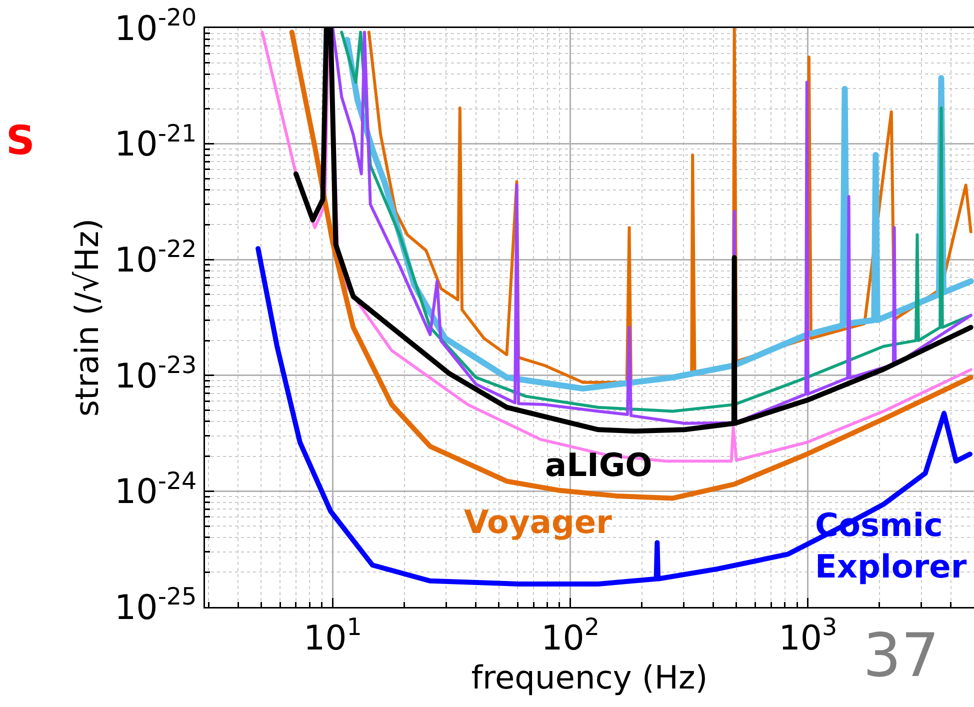 This screenshot has height=707, width=974. Describe the element at coordinates (570, 635) in the screenshot. I see `x-tick-label: 10$^{2}$` at that location.